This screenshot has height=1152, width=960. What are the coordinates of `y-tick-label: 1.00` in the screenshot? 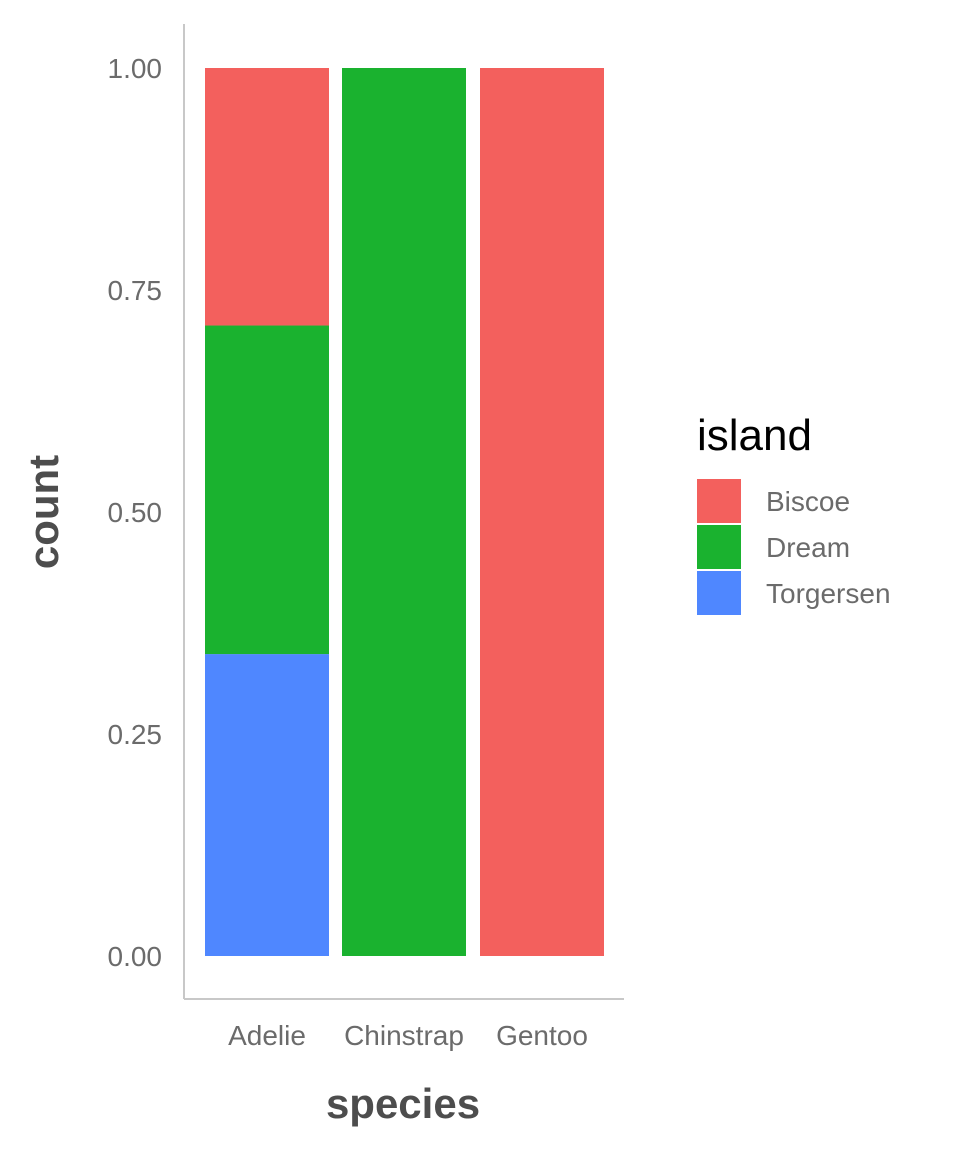 It's located at (135, 68).